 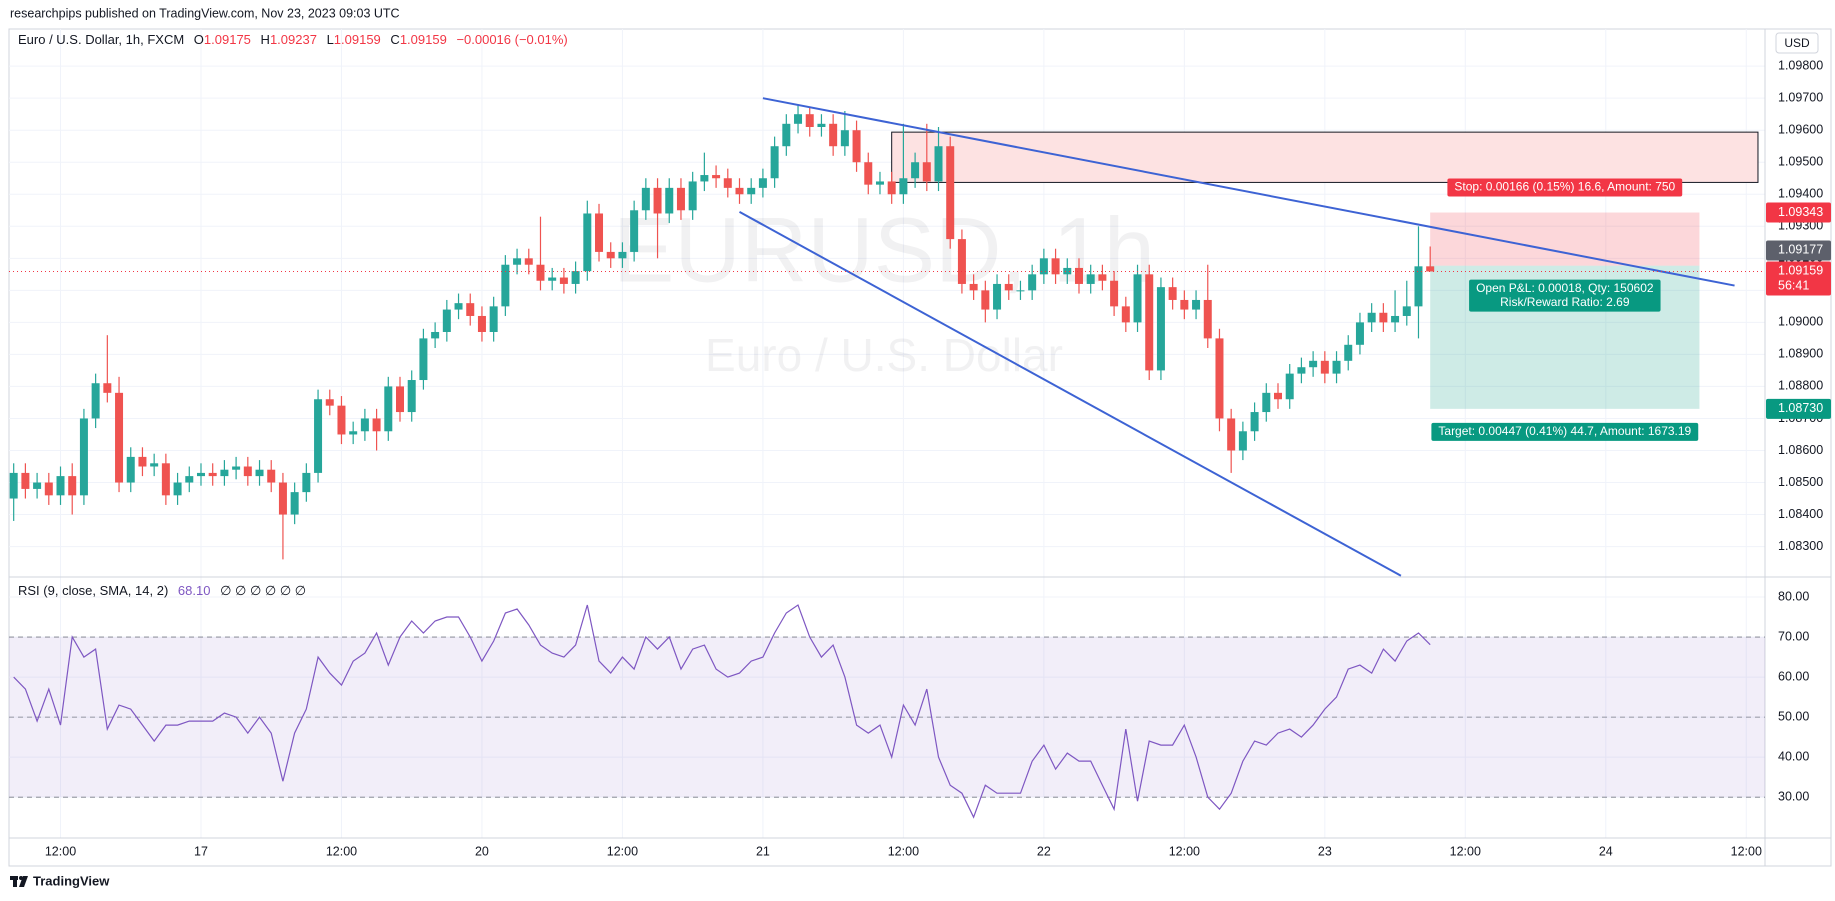 What do you see at coordinates (1325, 157) in the screenshot?
I see `resistance-zone` at bounding box center [1325, 157].